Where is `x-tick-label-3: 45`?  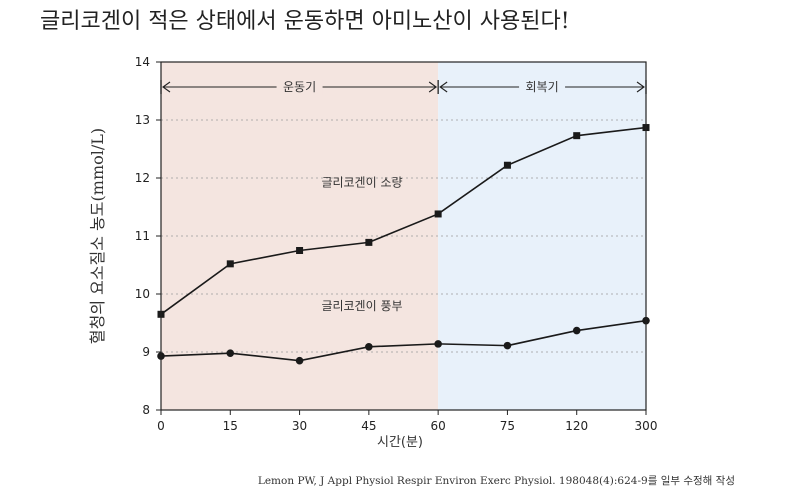
x-tick-label-3: 45 is located at coordinates (368, 426).